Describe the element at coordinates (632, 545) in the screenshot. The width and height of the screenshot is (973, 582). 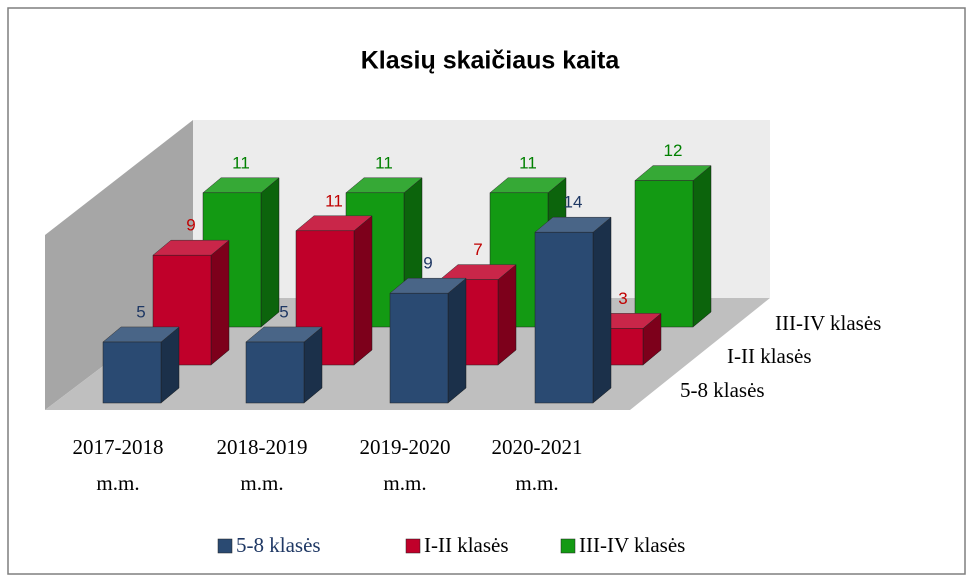
I see `legend-label: III-IV klasės` at that location.